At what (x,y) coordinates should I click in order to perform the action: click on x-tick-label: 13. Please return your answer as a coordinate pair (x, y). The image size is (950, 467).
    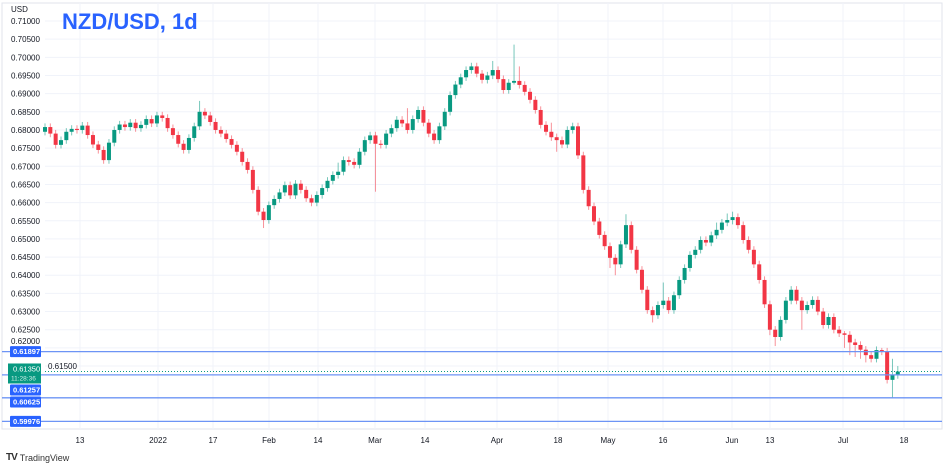
    Looking at the image, I should click on (770, 440).